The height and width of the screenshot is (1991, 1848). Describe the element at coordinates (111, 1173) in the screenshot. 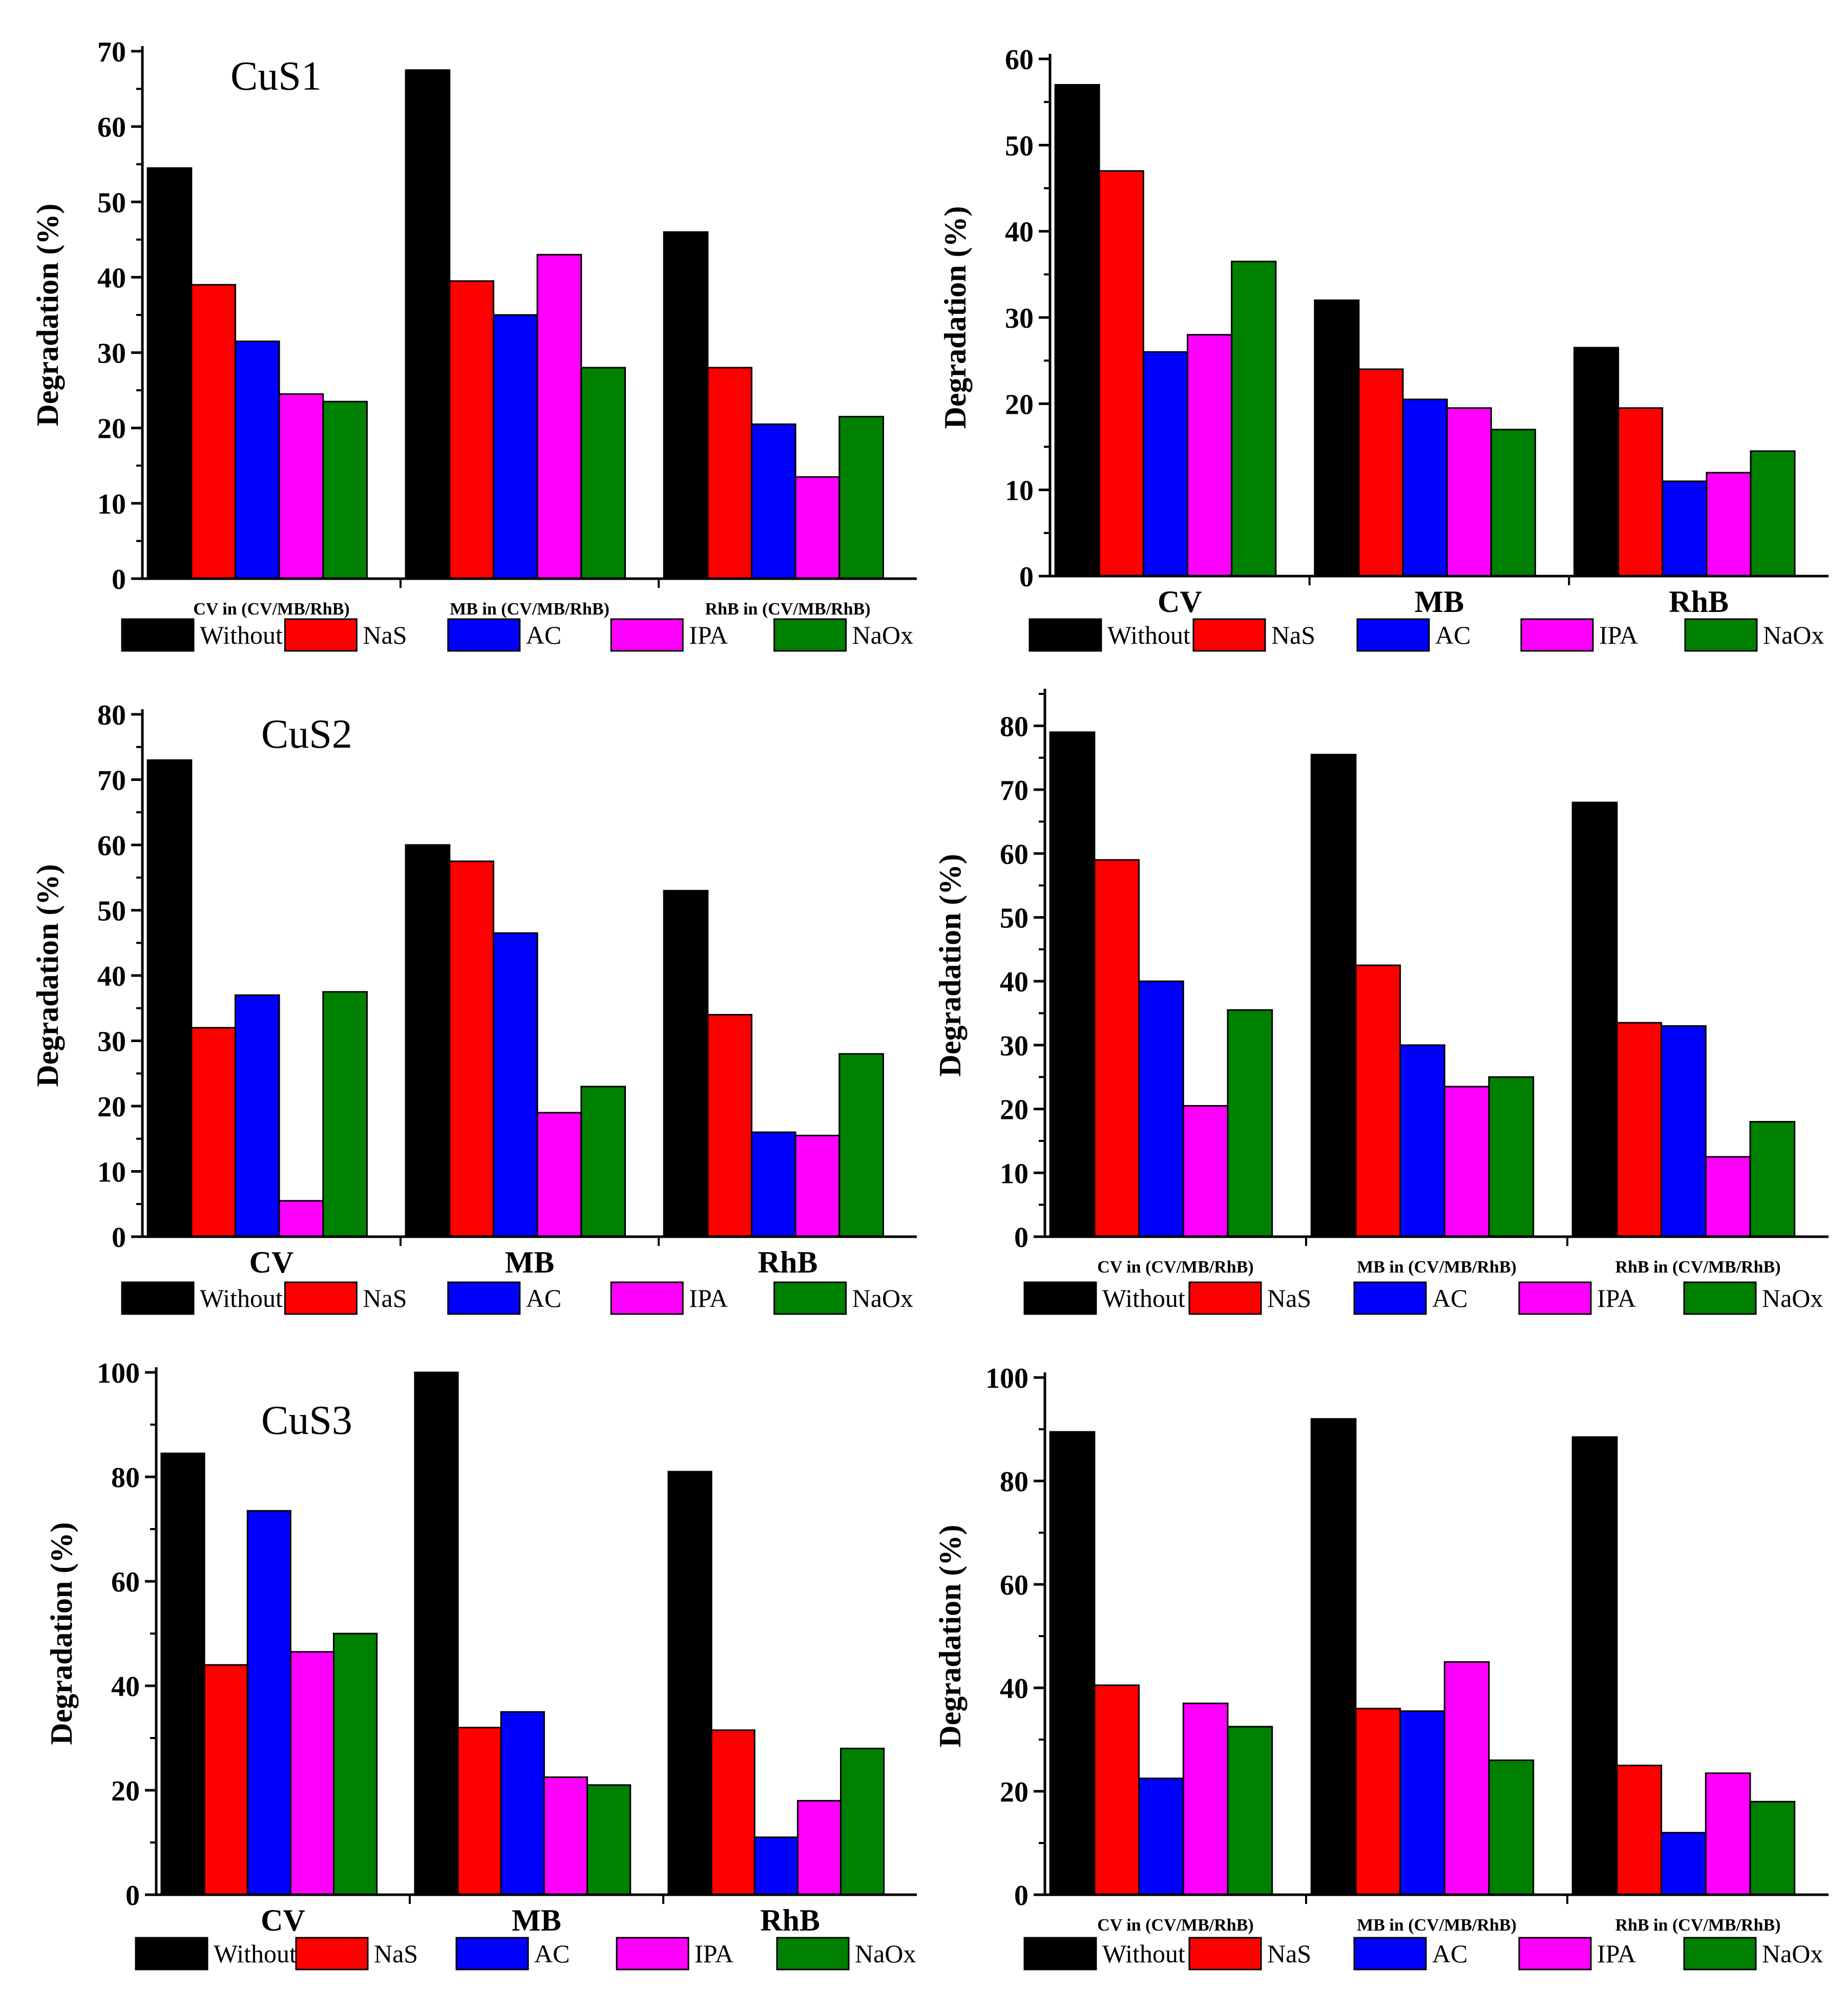

I see `y-tick-label: 10` at that location.